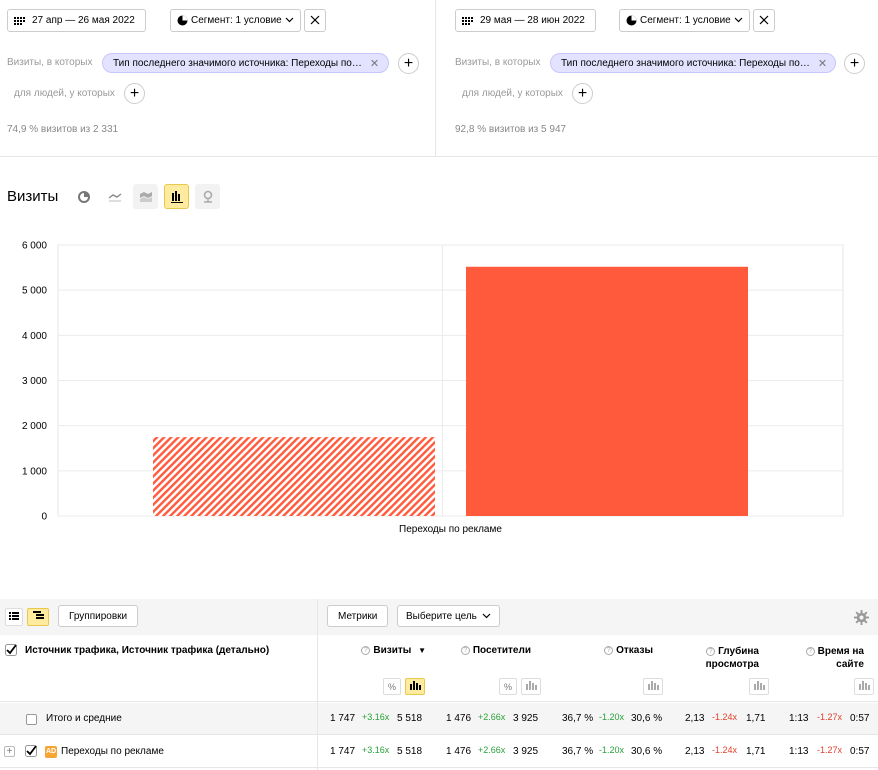  What do you see at coordinates (83, 196) in the screenshot?
I see `pie-chart-icon` at bounding box center [83, 196].